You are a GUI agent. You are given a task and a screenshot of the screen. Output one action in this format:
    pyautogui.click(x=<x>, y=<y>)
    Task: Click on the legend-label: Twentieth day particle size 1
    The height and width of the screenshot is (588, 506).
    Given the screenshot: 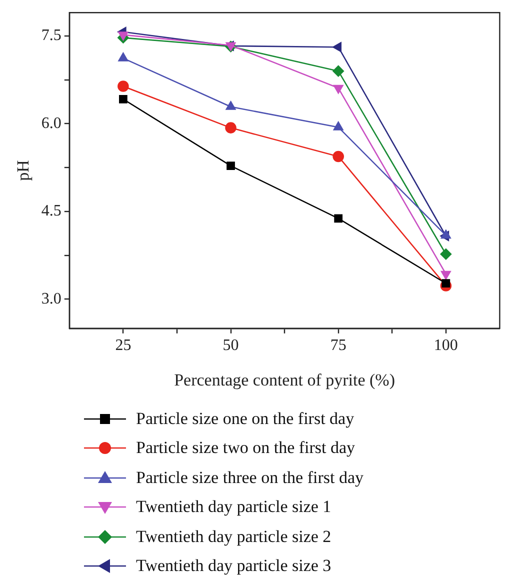 What is the action you would take?
    pyautogui.click(x=234, y=507)
    